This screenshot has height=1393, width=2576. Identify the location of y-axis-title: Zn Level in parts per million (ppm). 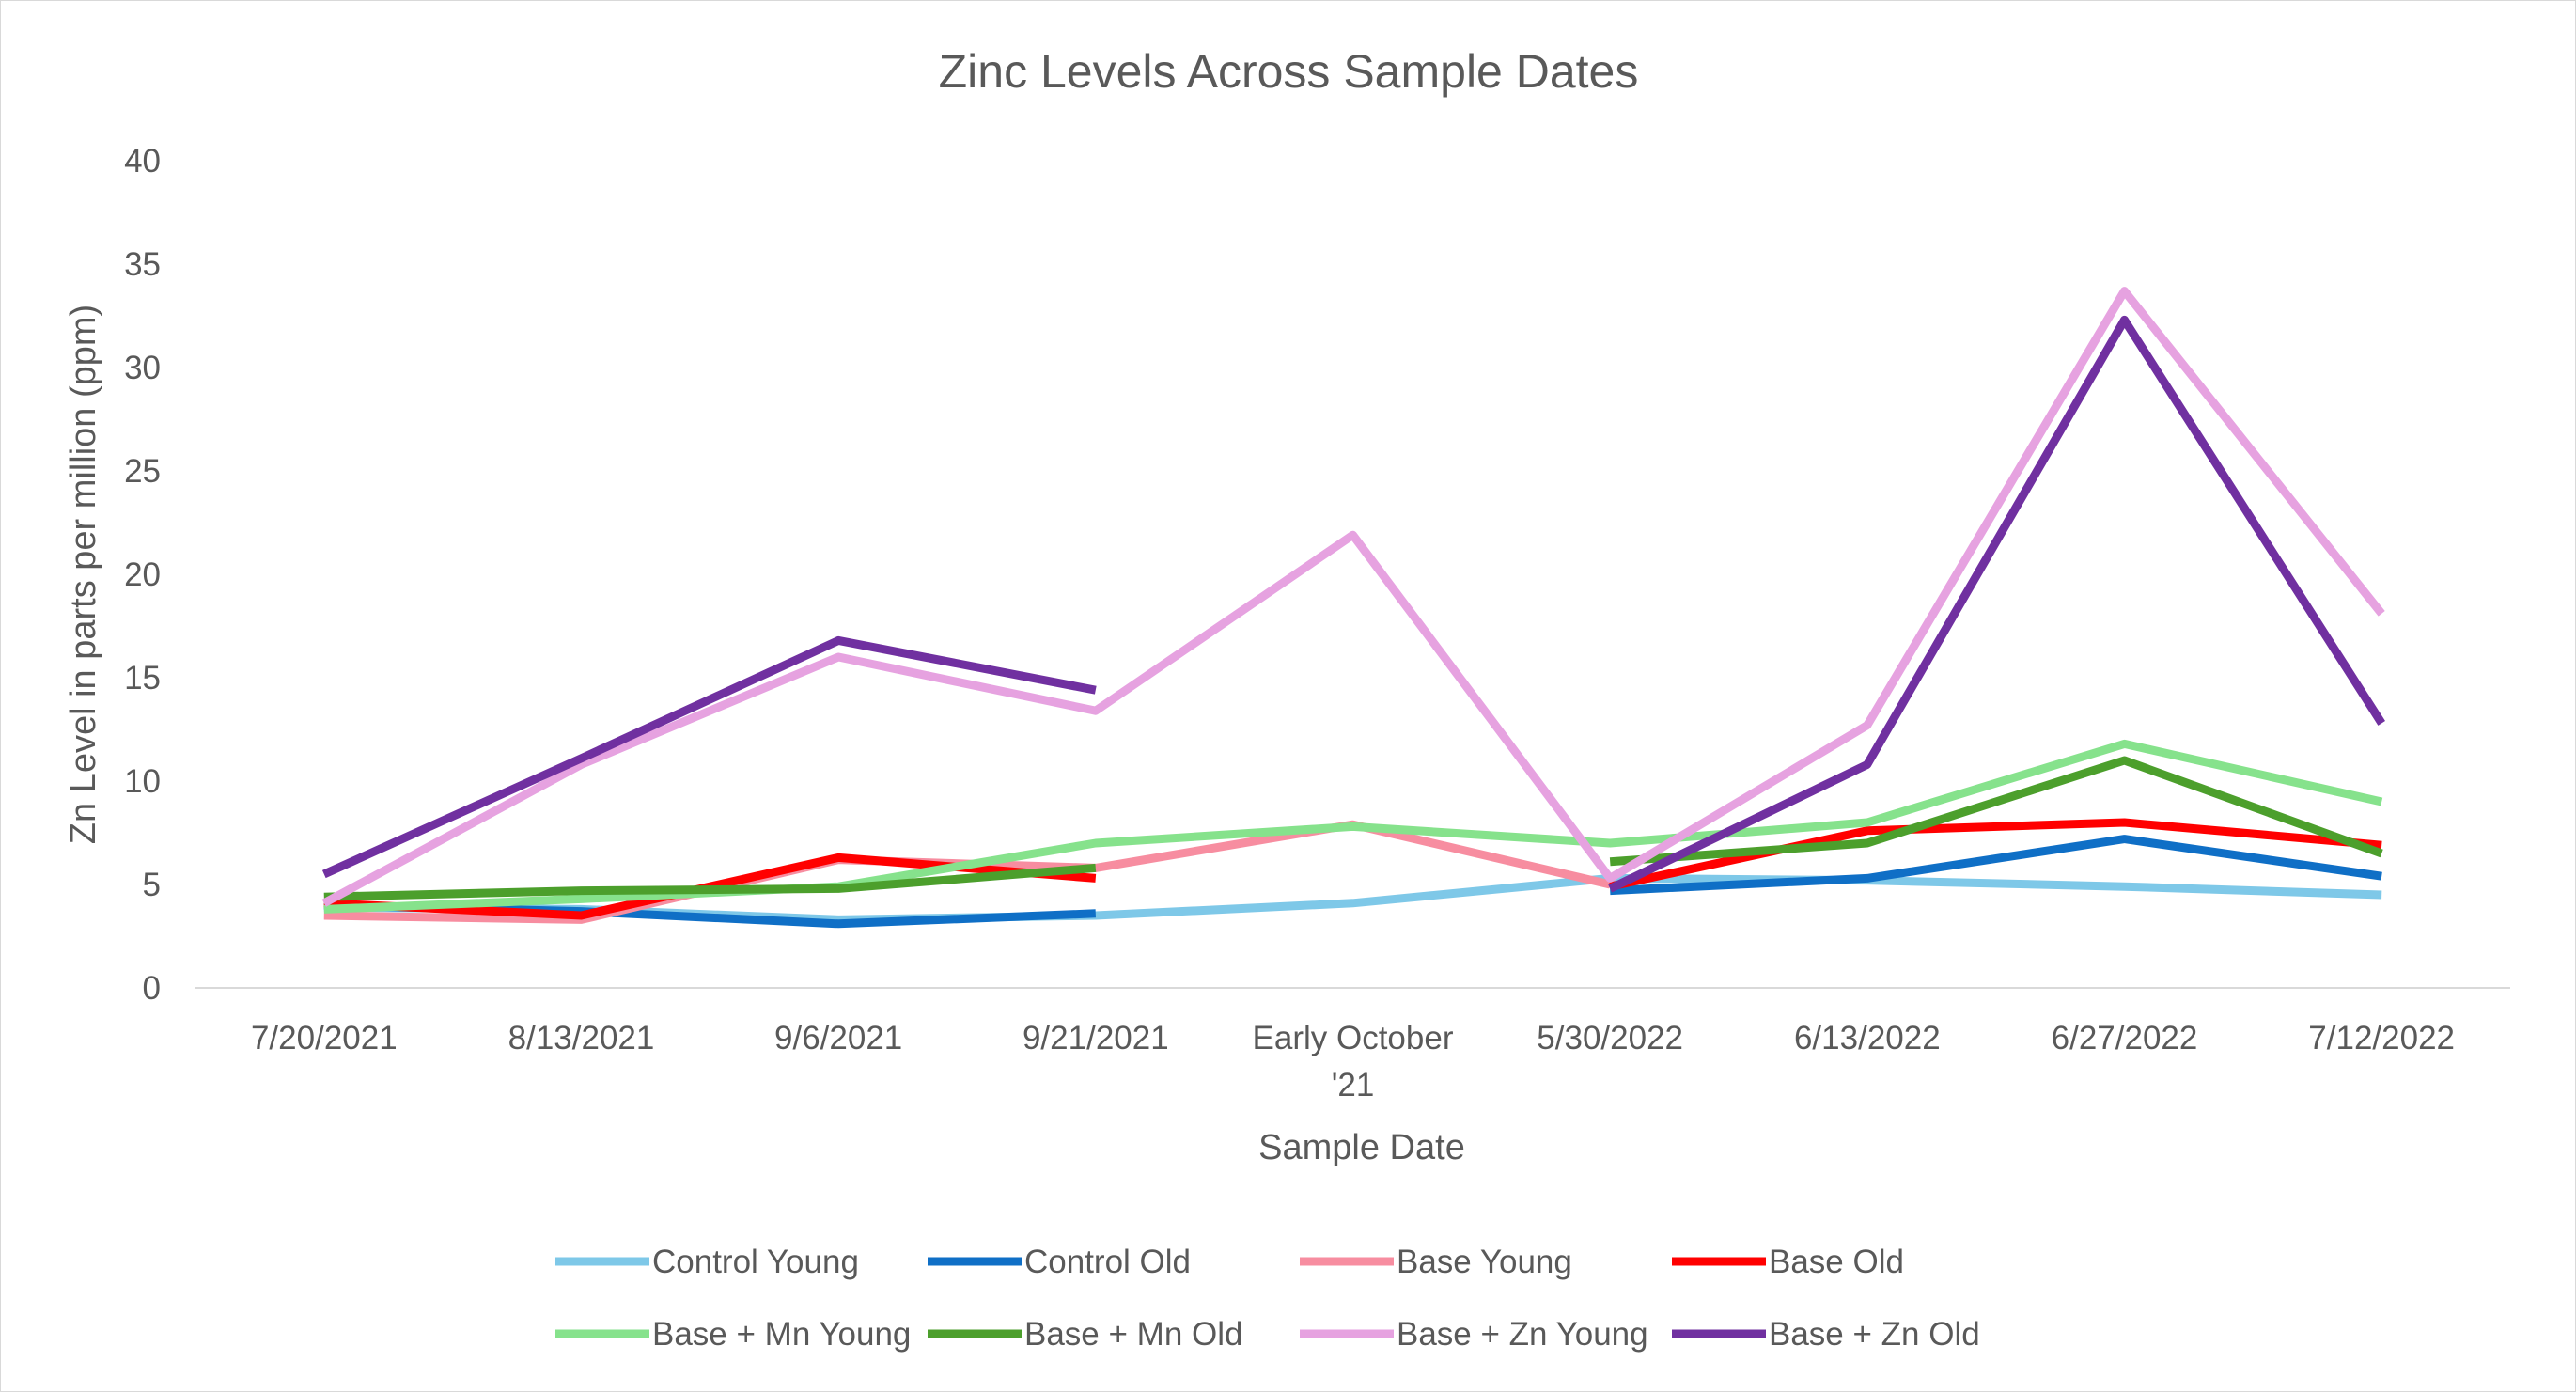
(83, 575).